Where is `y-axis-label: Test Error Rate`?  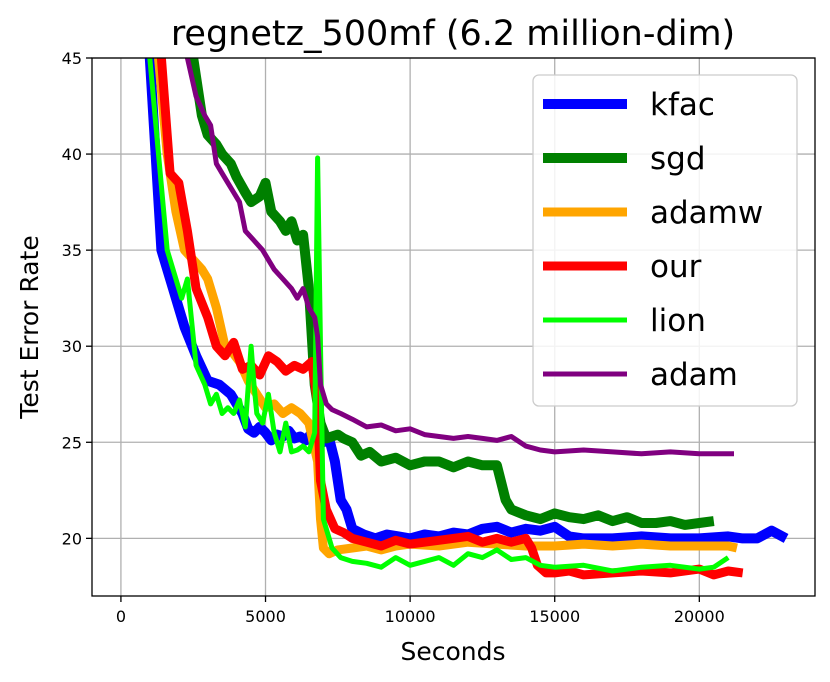
y-axis-label: Test Error Rate is located at coordinates (29, 327).